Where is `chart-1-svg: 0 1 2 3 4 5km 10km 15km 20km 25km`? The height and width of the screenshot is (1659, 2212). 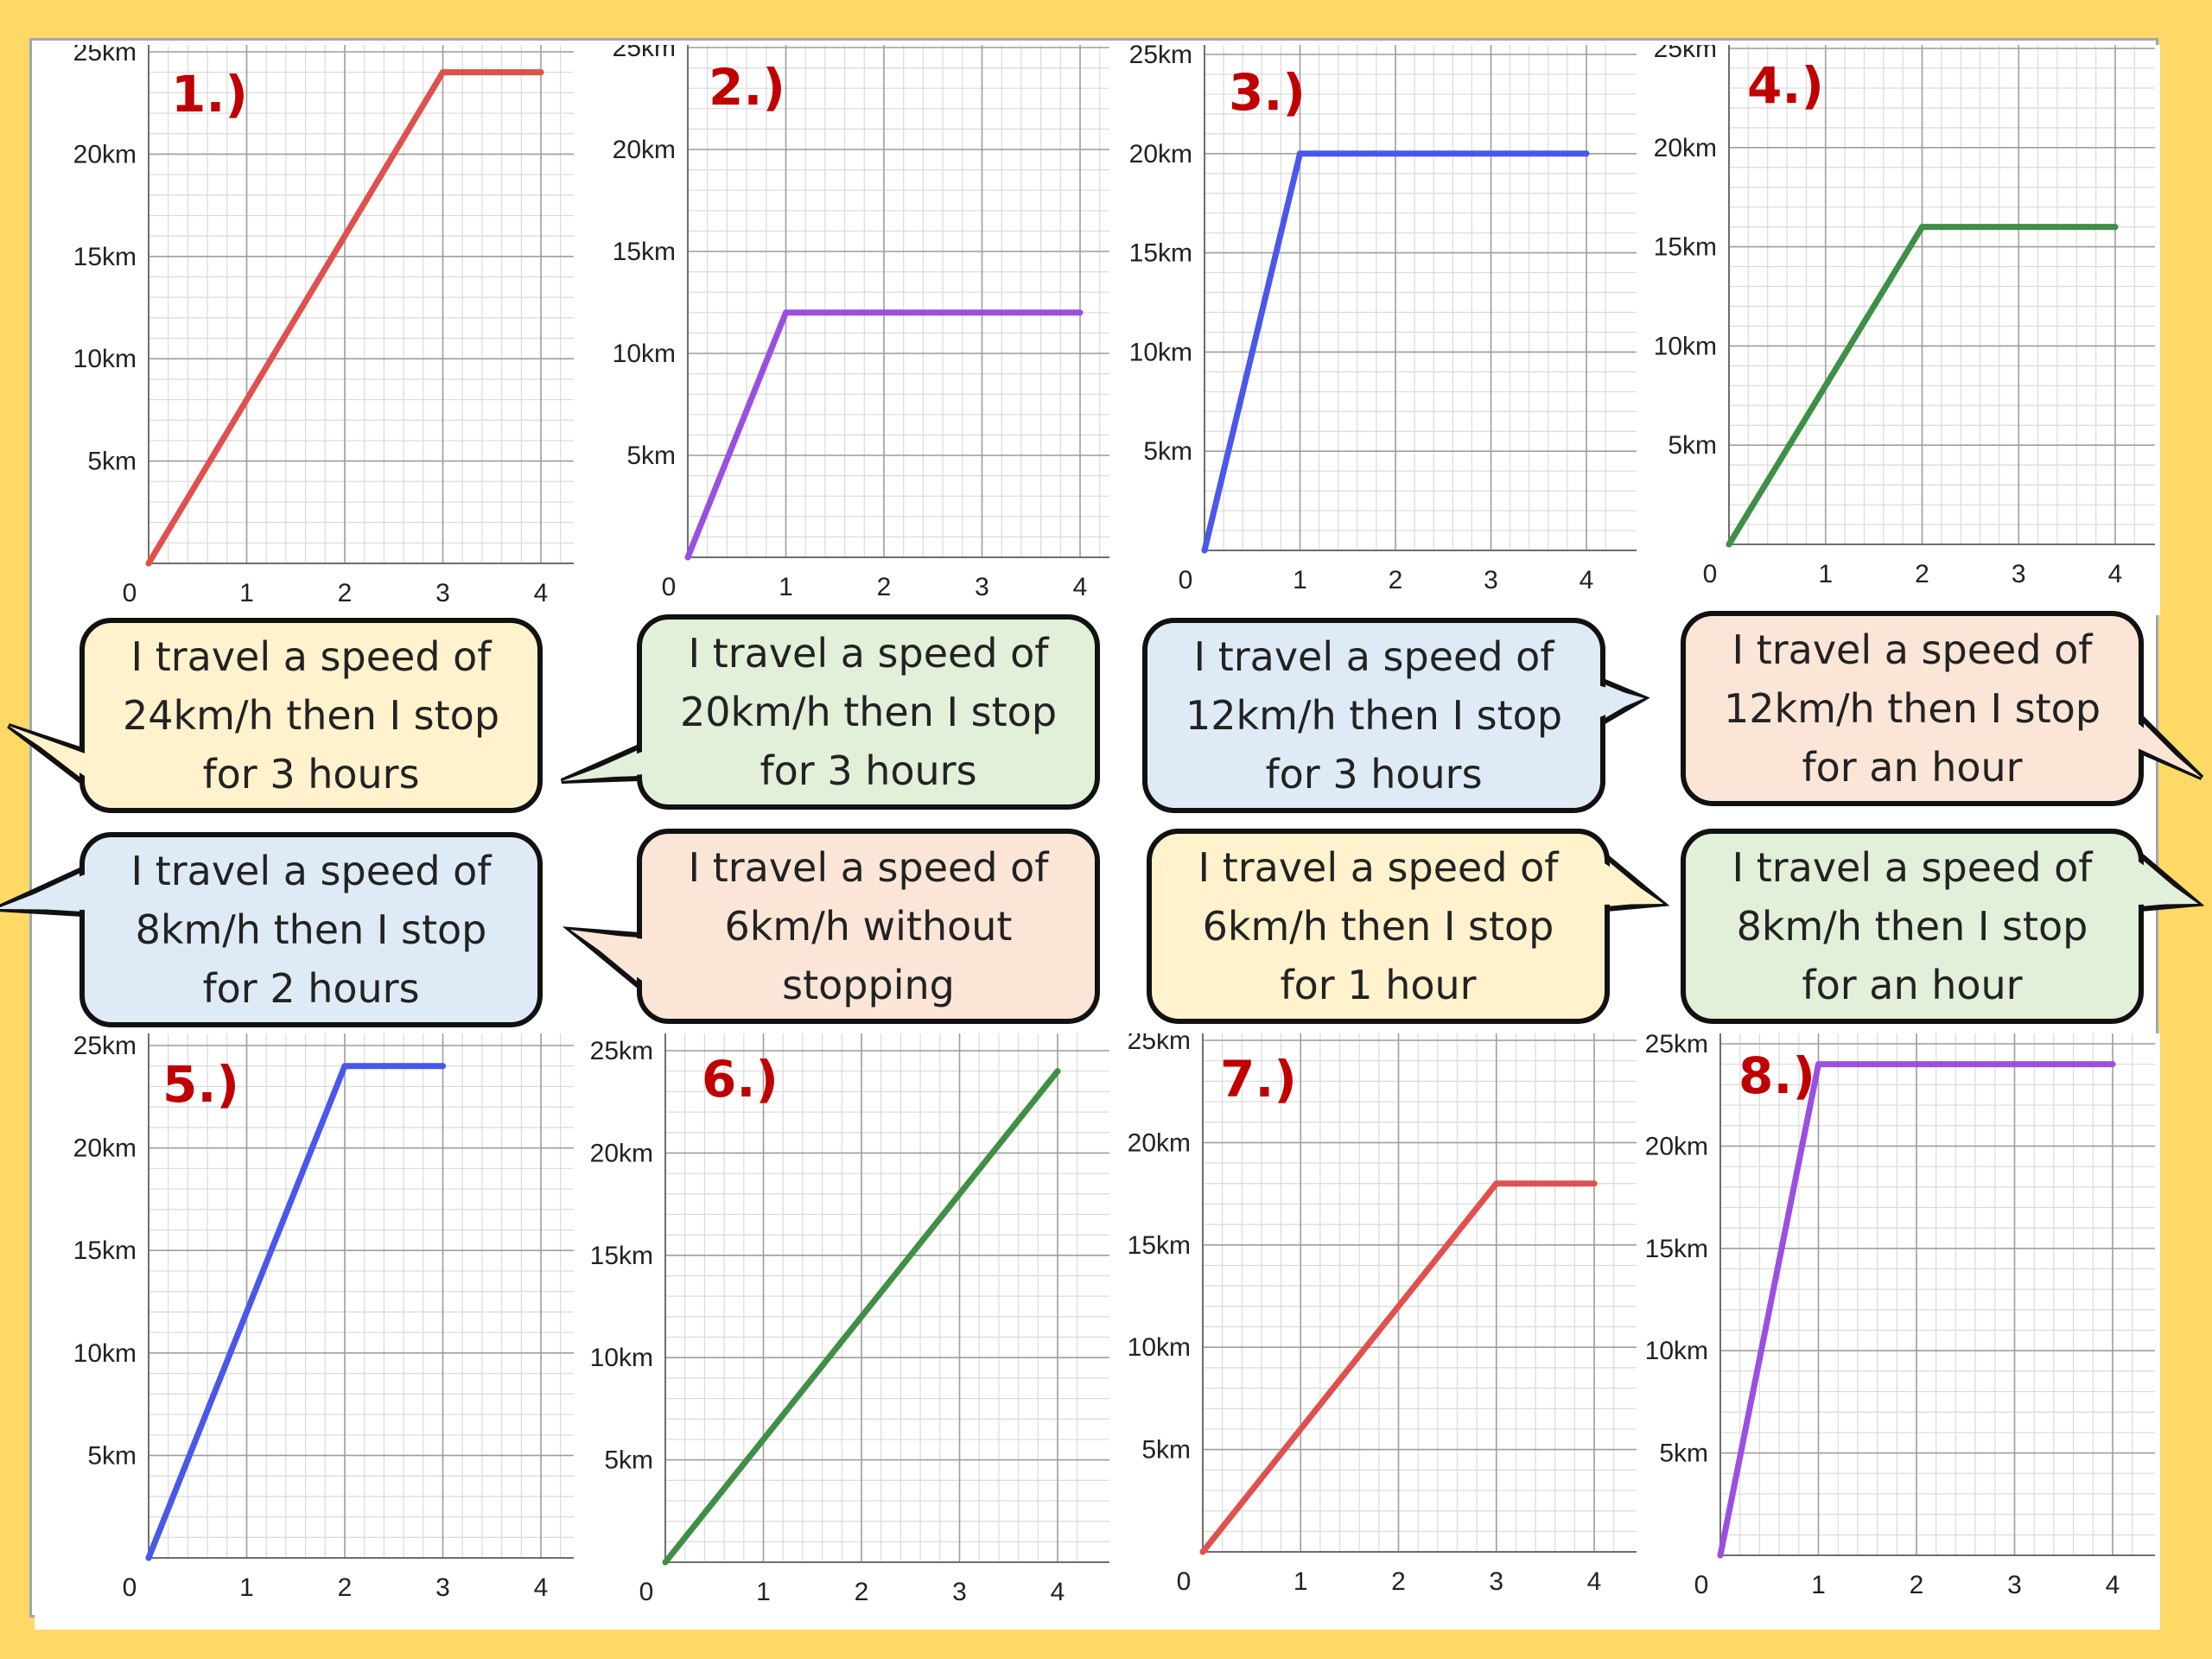 chart-1-svg: 0 1 2 3 4 5km 10km 15km 20km 25km is located at coordinates (323, 326).